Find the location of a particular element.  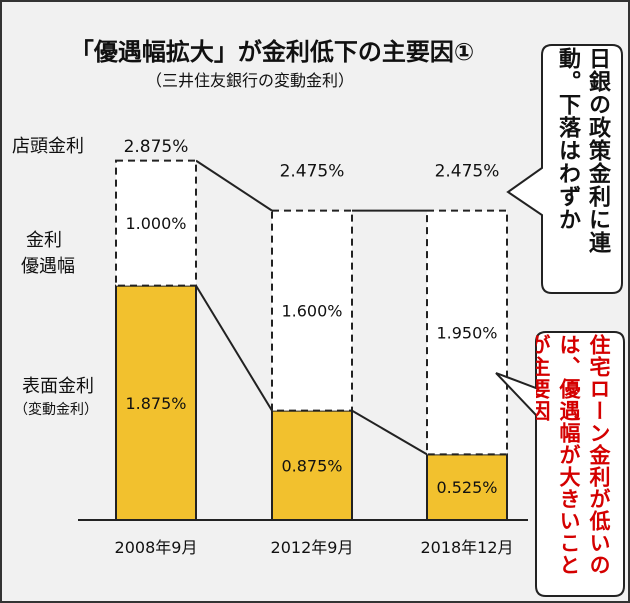

surface-value-label-1: 0.875% is located at coordinates (311, 465).